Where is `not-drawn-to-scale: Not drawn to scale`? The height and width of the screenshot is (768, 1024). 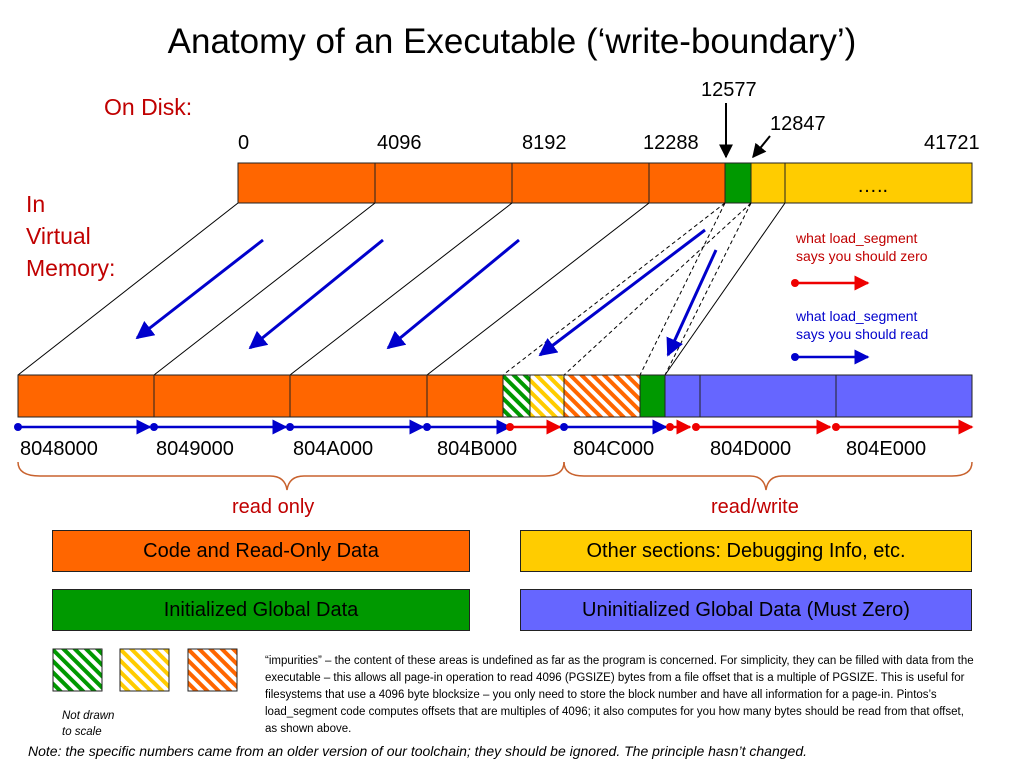 not-drawn-to-scale: Not drawn to scale is located at coordinates (88, 724).